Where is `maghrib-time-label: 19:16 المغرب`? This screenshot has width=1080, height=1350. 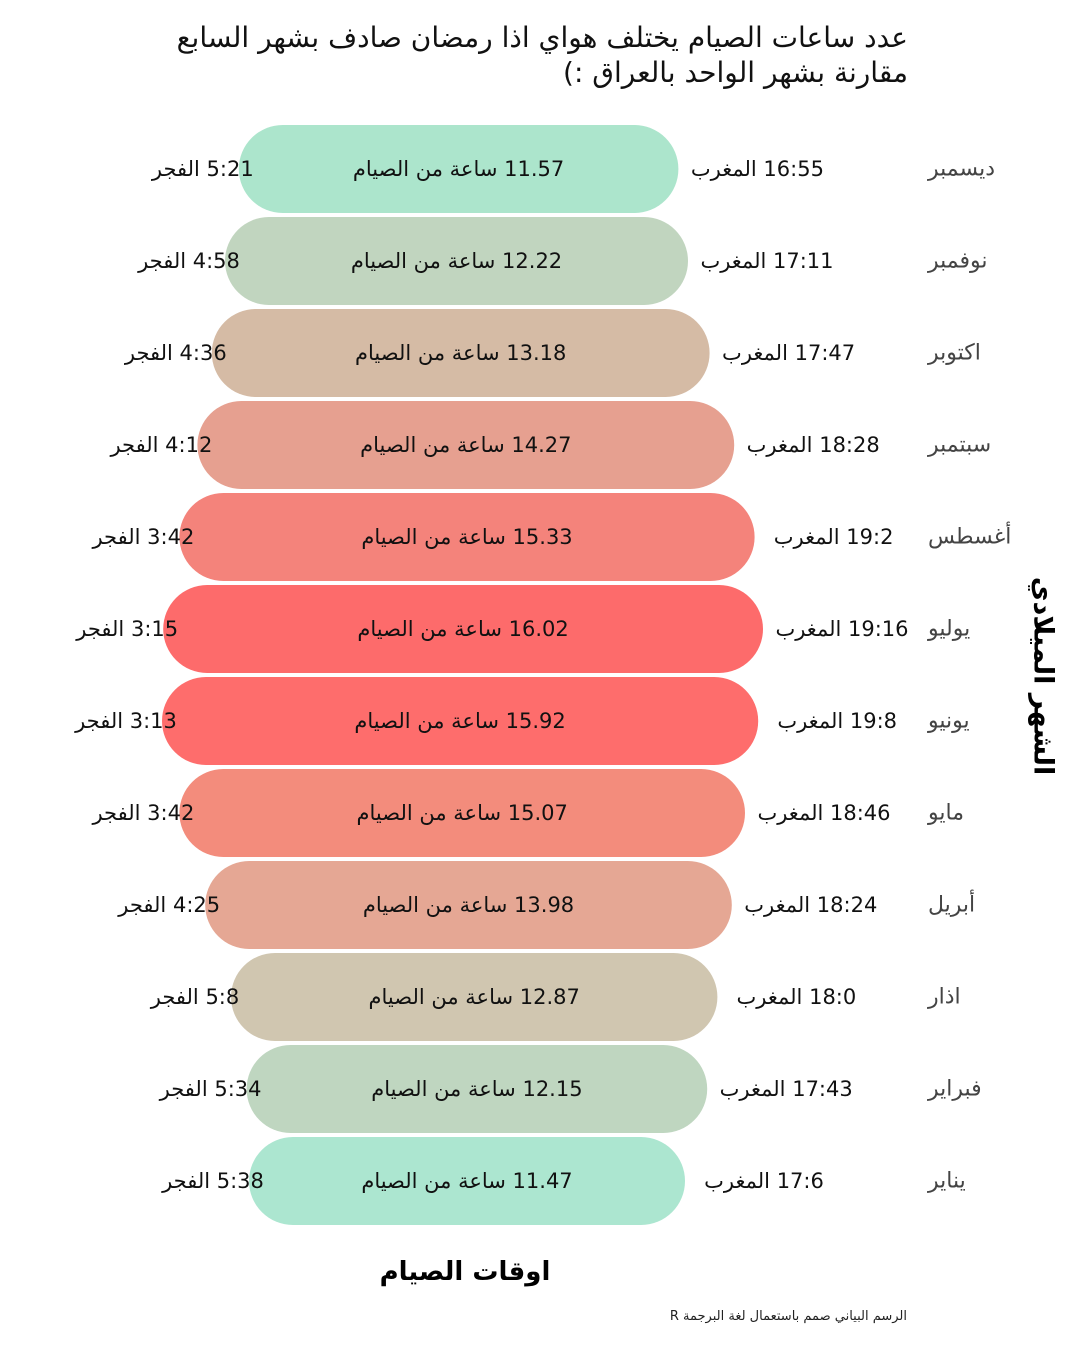
maghrib-time-label: 19:16 المغرب is located at coordinates (841, 629).